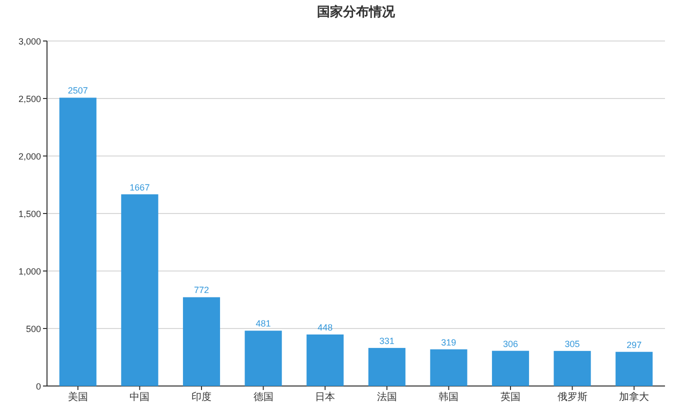 The image size is (690, 412). What do you see at coordinates (386, 341) in the screenshot?
I see `data-label: 331` at bounding box center [386, 341].